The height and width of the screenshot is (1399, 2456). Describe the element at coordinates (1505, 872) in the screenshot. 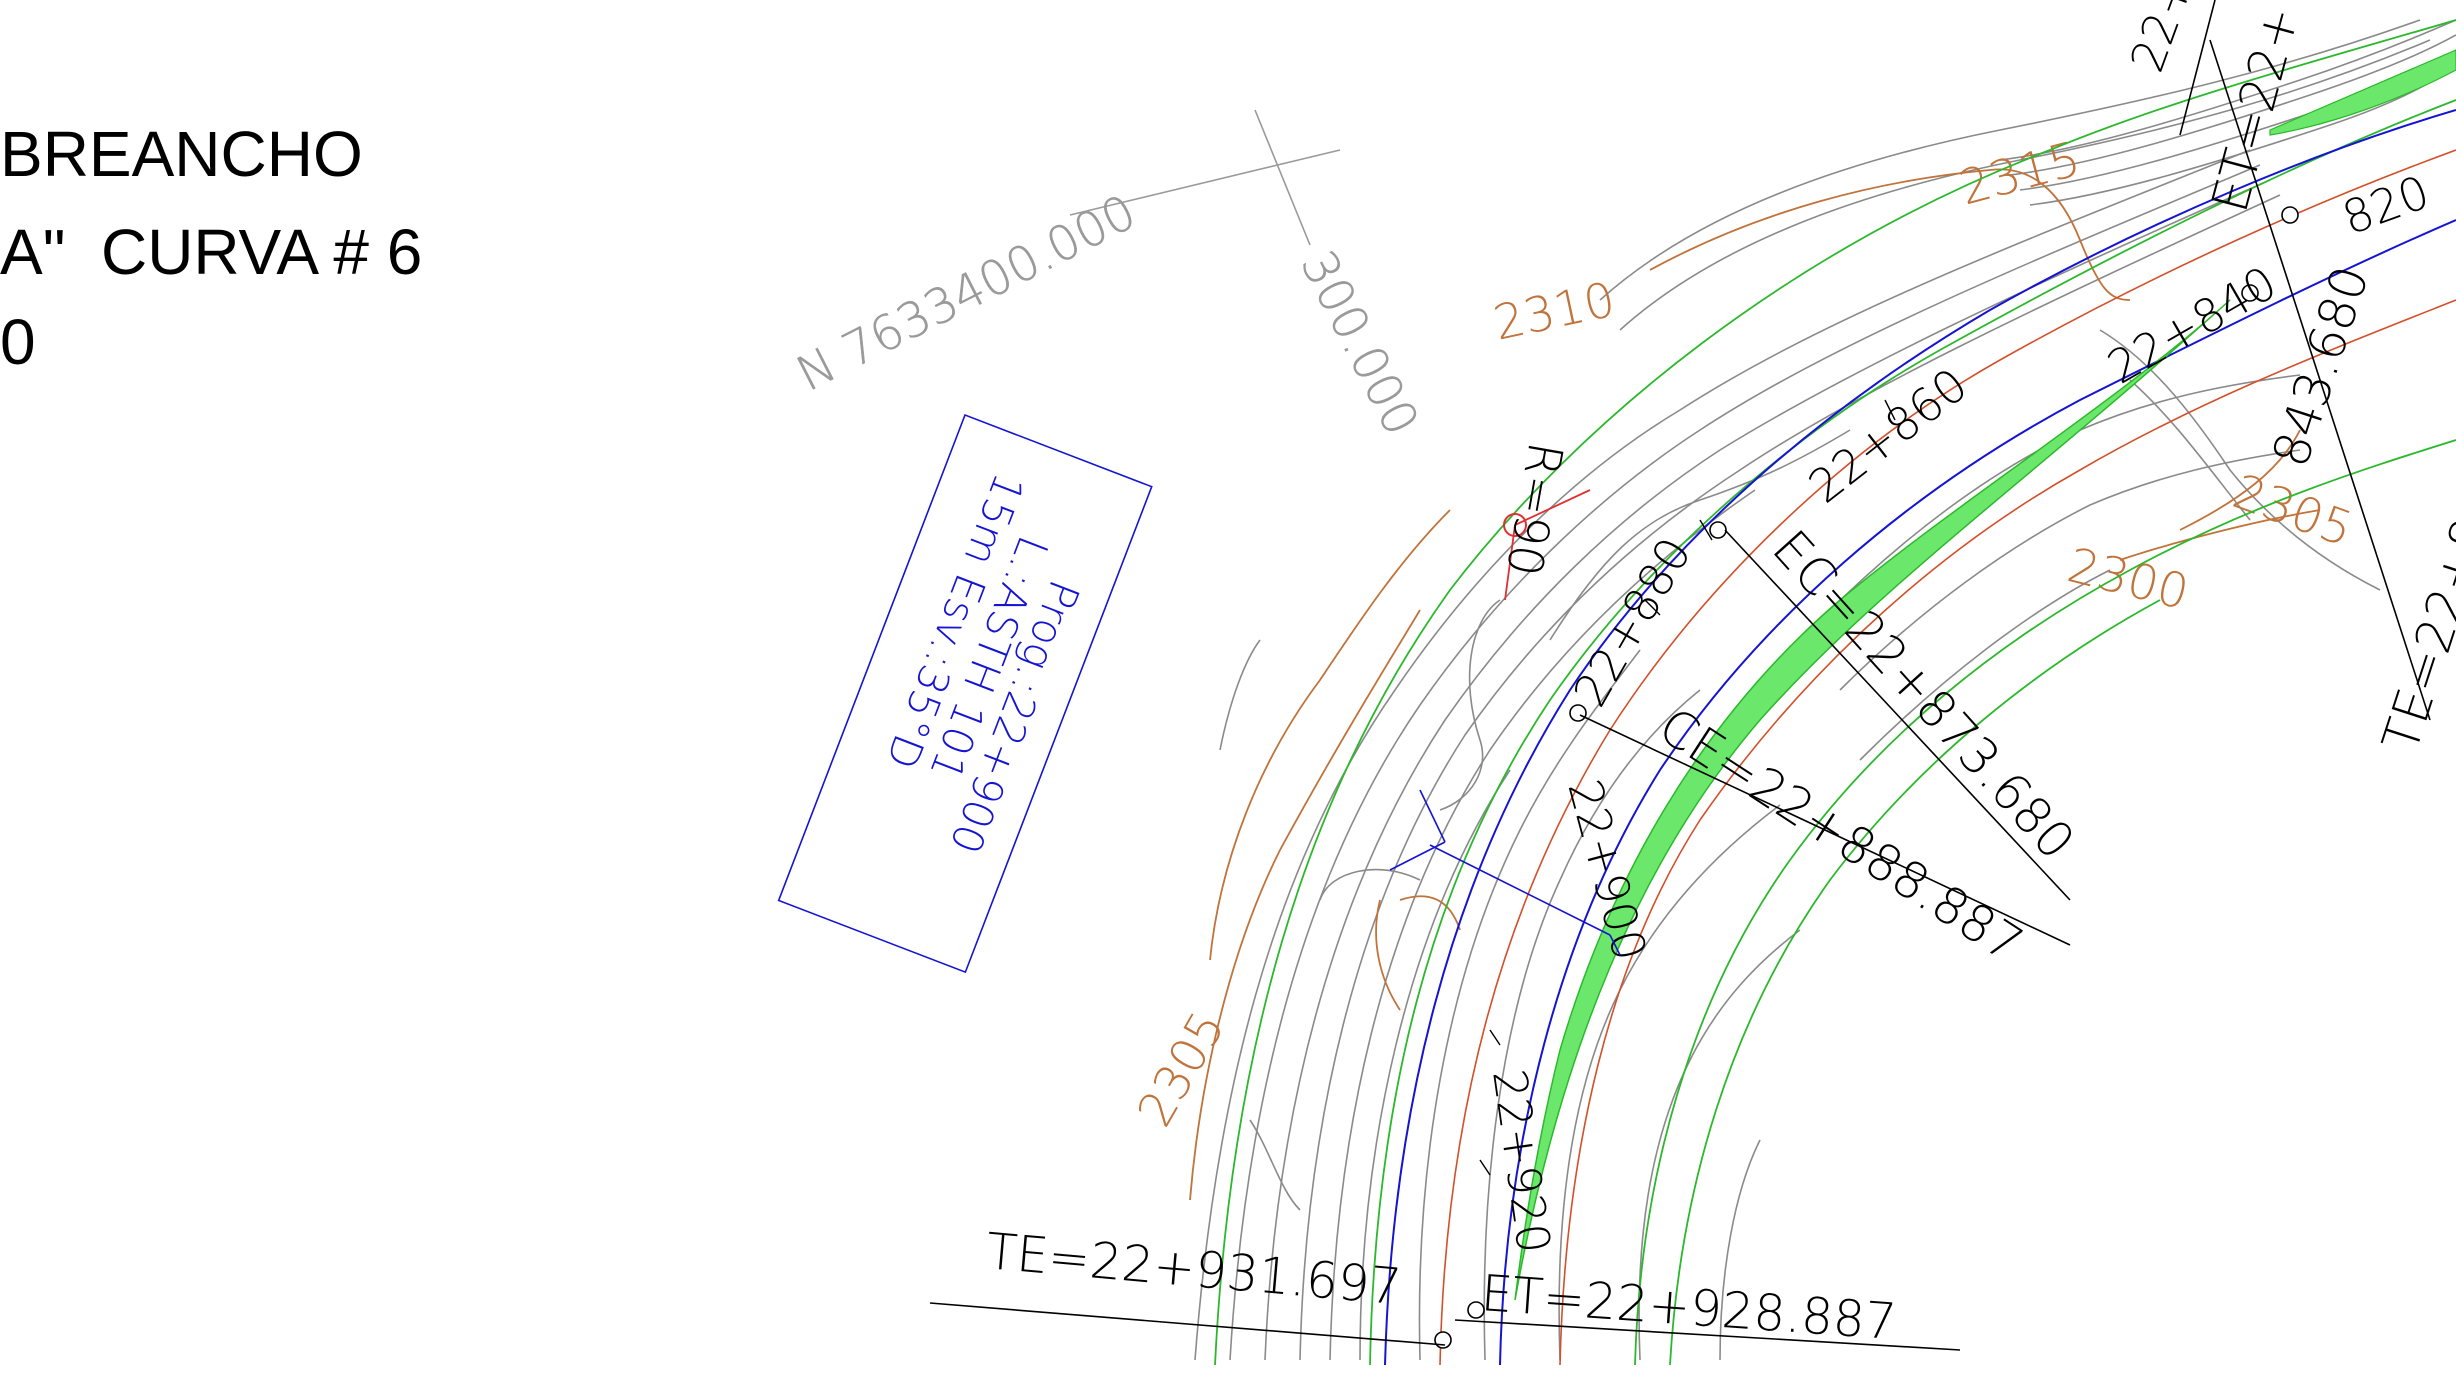

I see `section-marker` at that location.